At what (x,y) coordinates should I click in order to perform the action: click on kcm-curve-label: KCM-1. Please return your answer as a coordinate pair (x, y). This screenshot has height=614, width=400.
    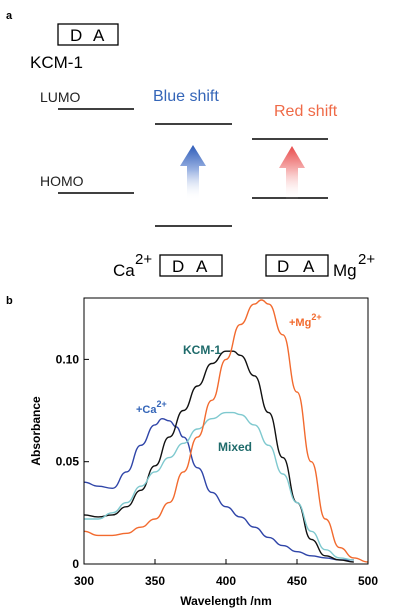
    Looking at the image, I should click on (202, 350).